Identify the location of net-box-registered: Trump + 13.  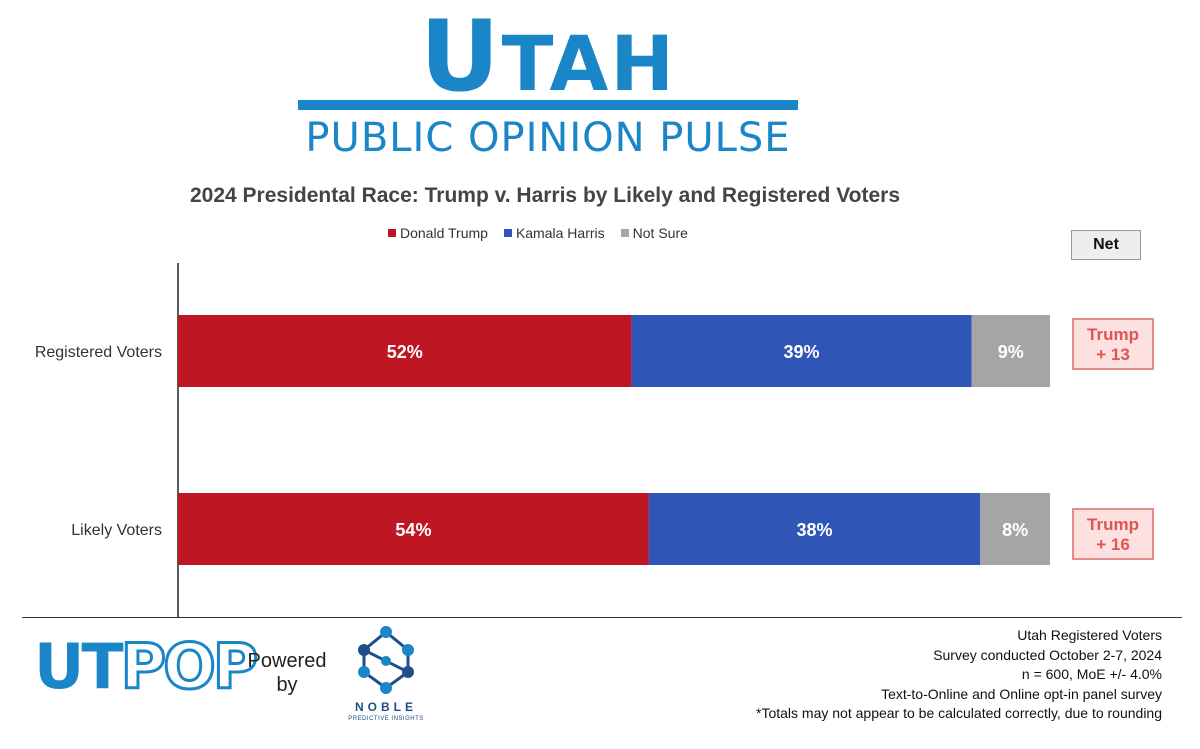
(1113, 344).